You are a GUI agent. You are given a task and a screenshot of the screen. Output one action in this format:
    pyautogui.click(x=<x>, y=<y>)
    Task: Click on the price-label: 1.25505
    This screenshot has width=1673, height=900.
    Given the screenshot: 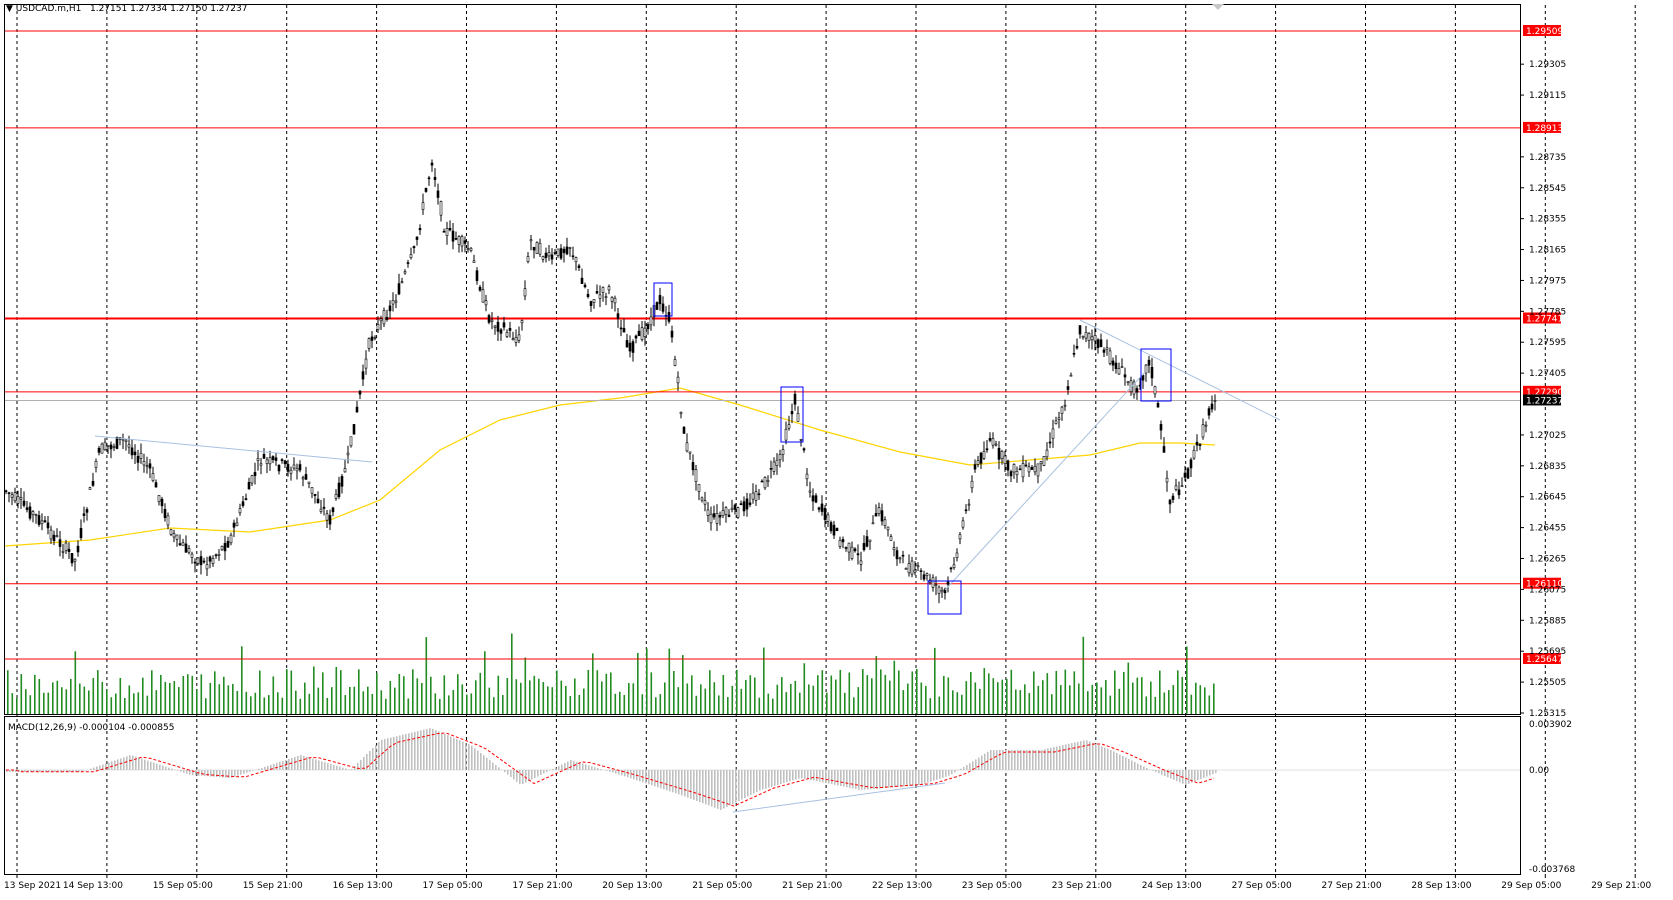 What is the action you would take?
    pyautogui.click(x=1547, y=683)
    